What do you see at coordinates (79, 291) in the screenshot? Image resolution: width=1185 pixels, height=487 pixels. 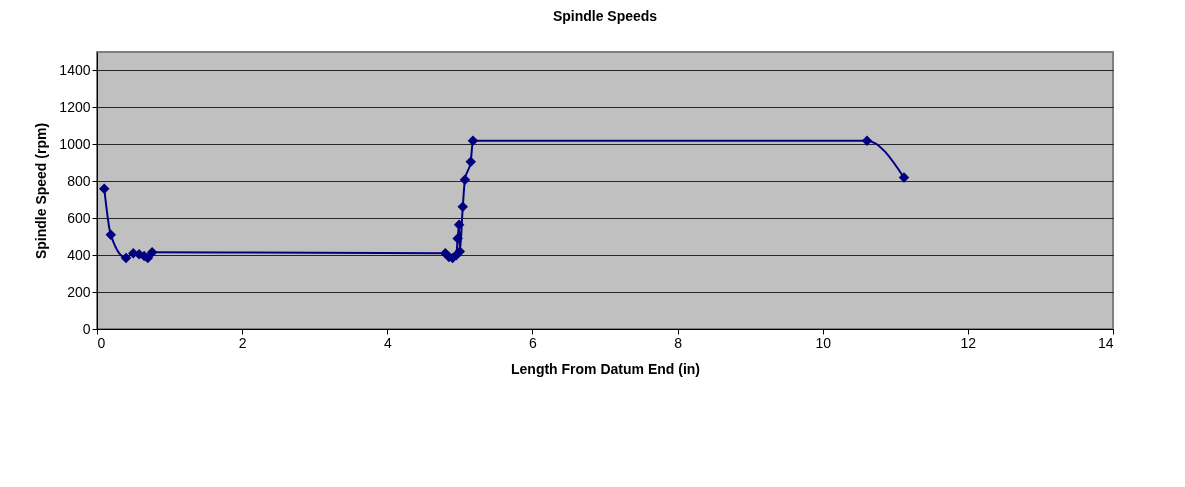 I see `y-tick-label: 200` at bounding box center [79, 291].